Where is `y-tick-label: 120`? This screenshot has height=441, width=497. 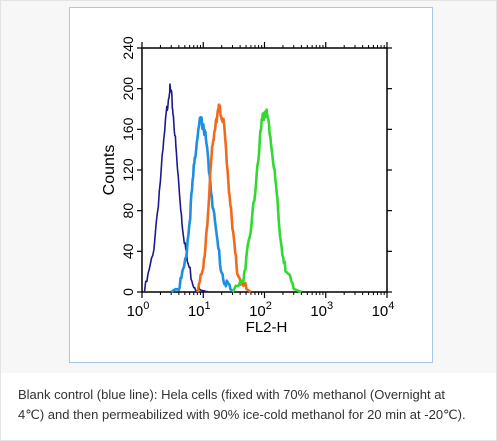 y-tick-label: 120 is located at coordinates (128, 170).